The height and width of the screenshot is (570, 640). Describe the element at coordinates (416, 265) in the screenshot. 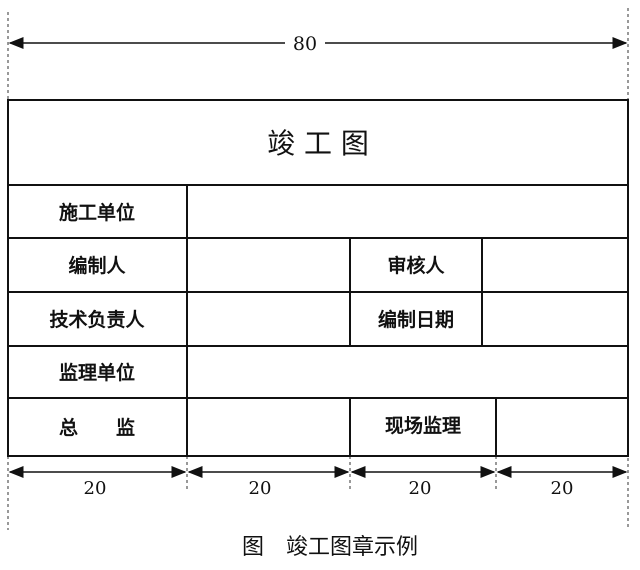

I see `label-reviewer: 审核人` at that location.